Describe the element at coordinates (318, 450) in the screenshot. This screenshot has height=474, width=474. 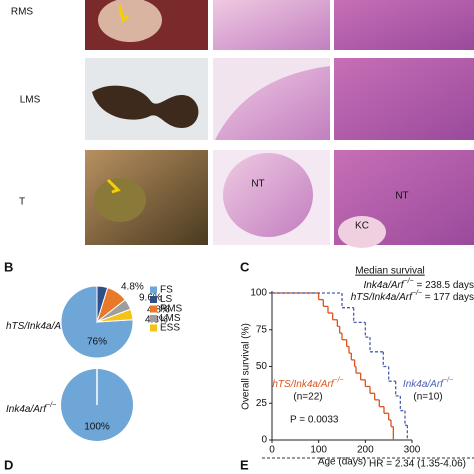
I see `x-tick-label: 100` at that location.